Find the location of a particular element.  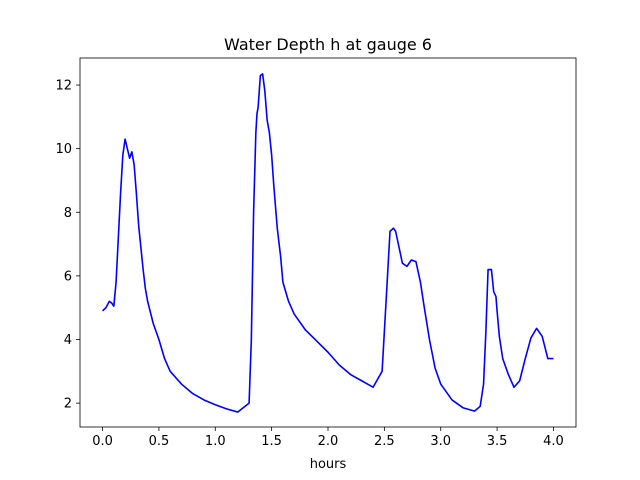

x-tick-label: 2.5 is located at coordinates (384, 441).